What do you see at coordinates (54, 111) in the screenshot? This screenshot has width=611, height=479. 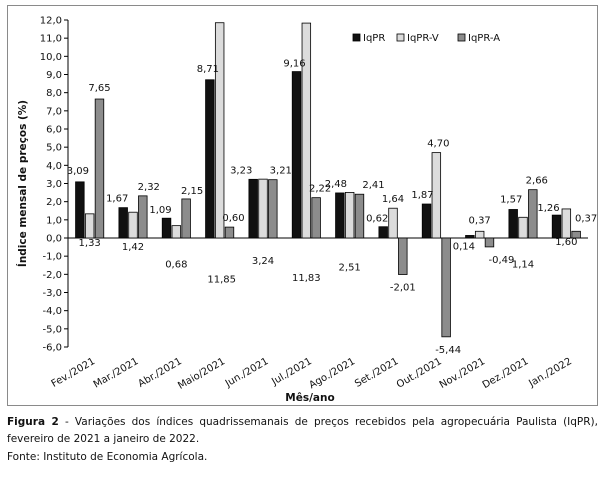 I see `y-tick-label: 7,0` at bounding box center [54, 111].